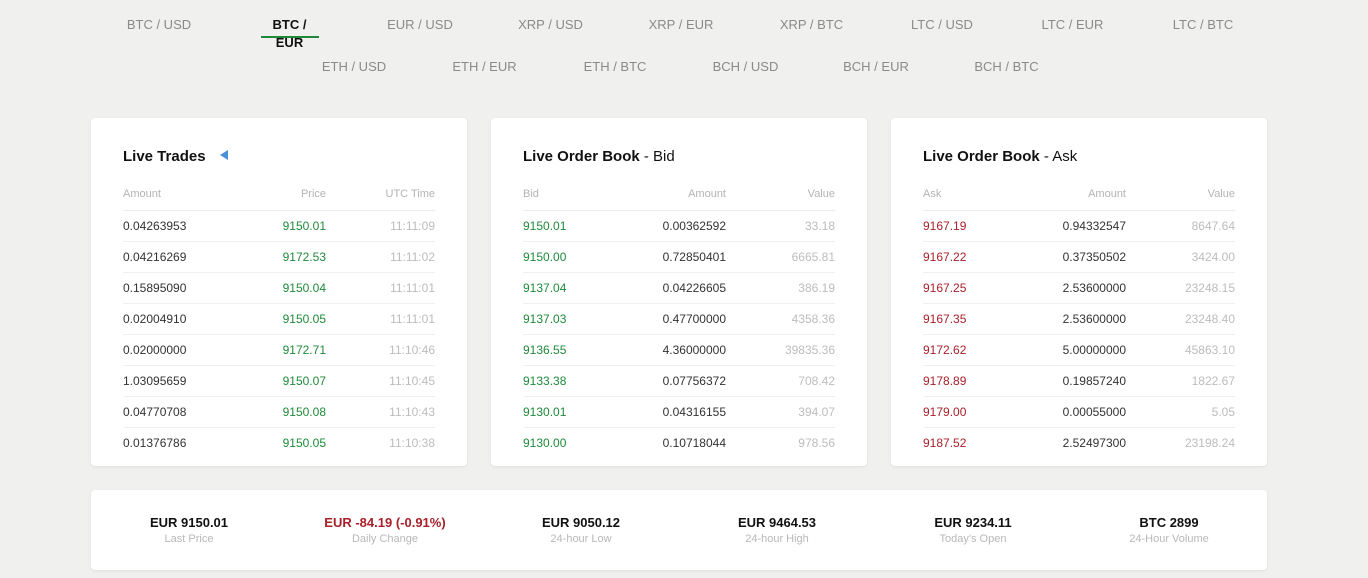  What do you see at coordinates (1203, 24) in the screenshot?
I see `pair-tab-ltc-btc: LTC / BTC` at bounding box center [1203, 24].